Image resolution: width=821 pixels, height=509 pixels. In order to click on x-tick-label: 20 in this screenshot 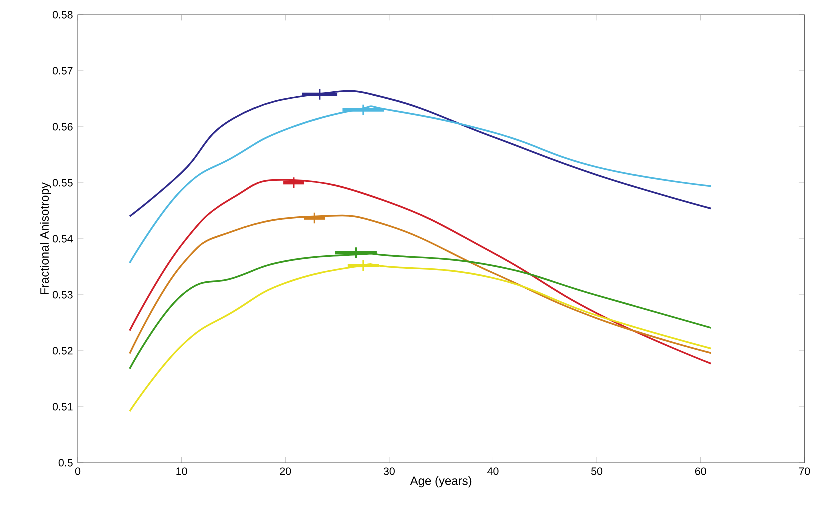, I will do `click(286, 472)`.